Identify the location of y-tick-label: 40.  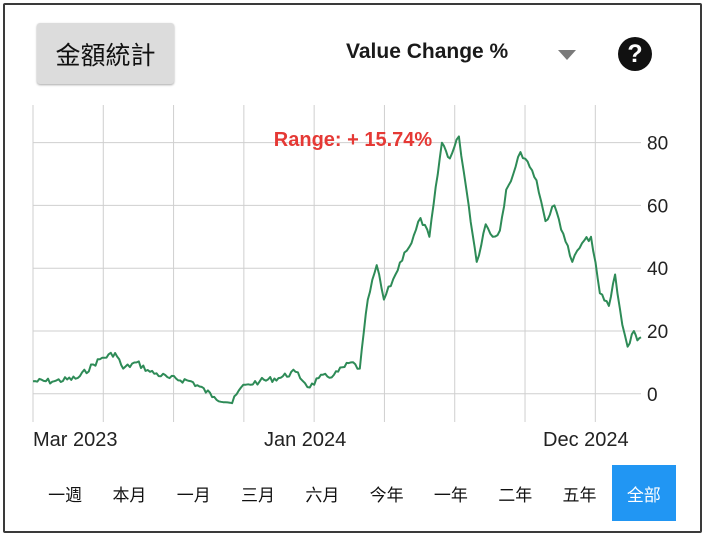
(657, 269).